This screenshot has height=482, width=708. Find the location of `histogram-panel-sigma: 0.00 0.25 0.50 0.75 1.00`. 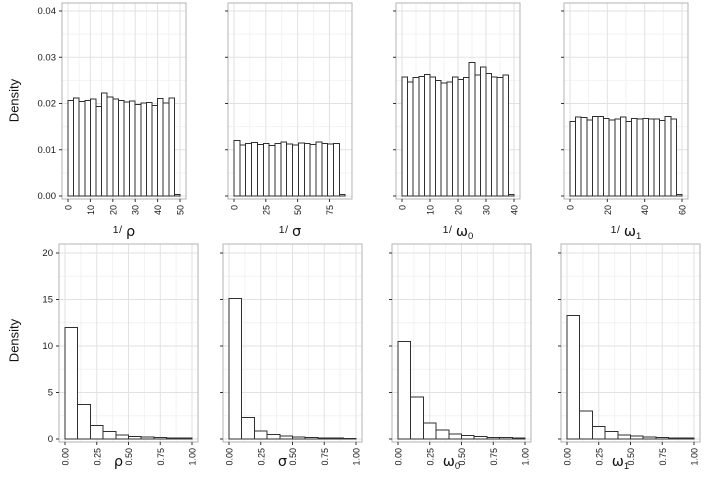

histogram-panel-sigma: 0.00 0.25 0.50 0.75 1.00 is located at coordinates (291, 354).